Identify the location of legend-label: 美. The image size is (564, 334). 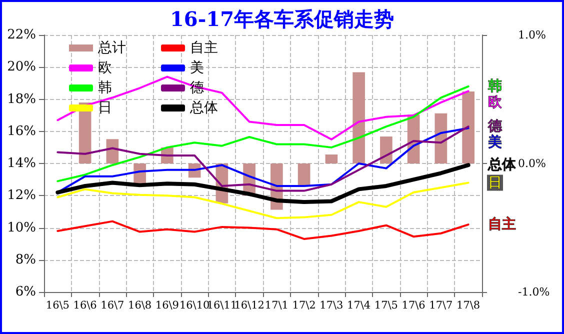
(197, 68).